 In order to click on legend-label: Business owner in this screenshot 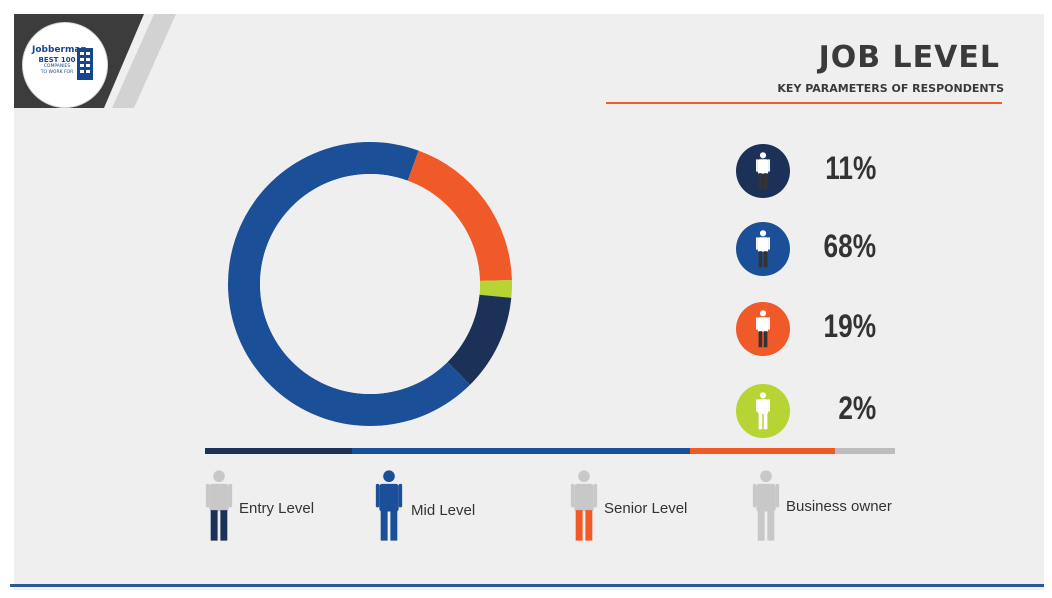, I will do `click(839, 506)`.